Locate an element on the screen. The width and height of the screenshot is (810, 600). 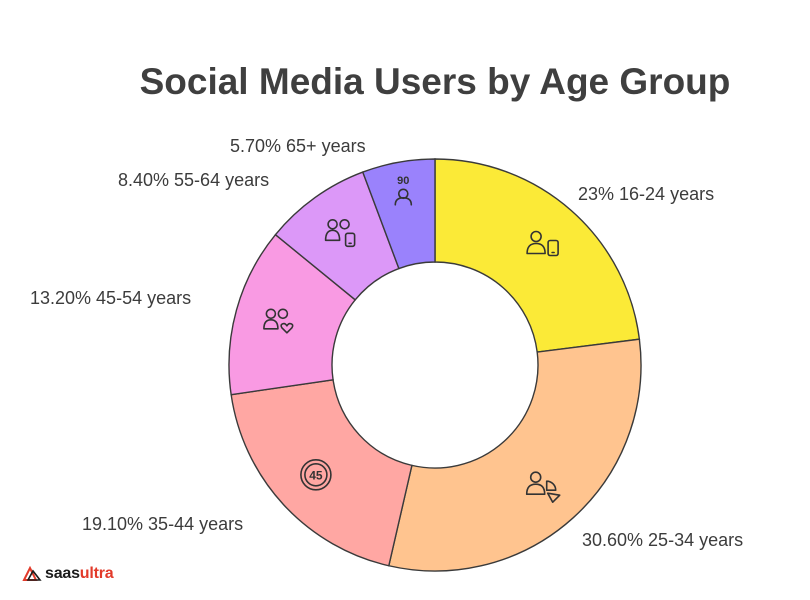
slice-65-years is located at coordinates (398, 214).